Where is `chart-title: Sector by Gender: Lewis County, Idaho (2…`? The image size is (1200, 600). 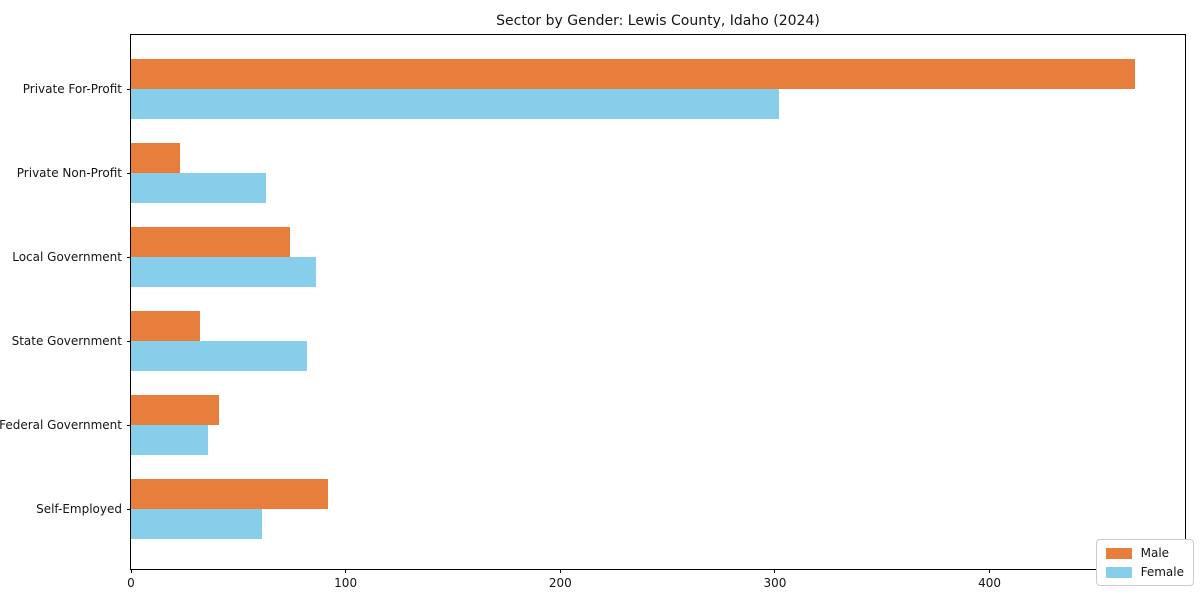 chart-title: Sector by Gender: Lewis County, Idaho (2… is located at coordinates (658, 21).